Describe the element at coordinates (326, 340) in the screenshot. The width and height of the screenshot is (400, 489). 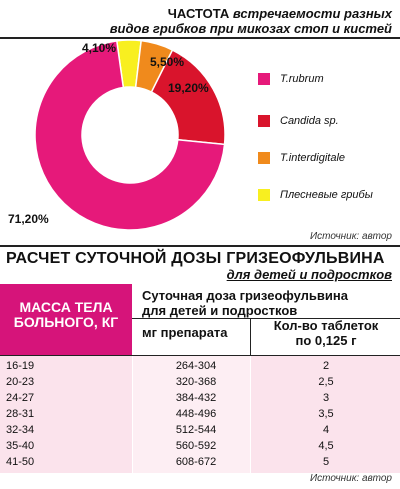
I see `tablets-header-line2: по 0,125 г` at that location.